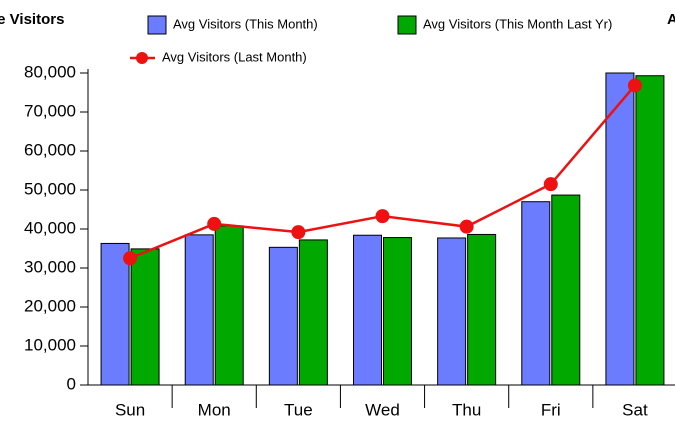 Image resolution: width=675 pixels, height=424 pixels. Describe the element at coordinates (32, 19) in the screenshot. I see `chart-title: ge Visitors` at that location.